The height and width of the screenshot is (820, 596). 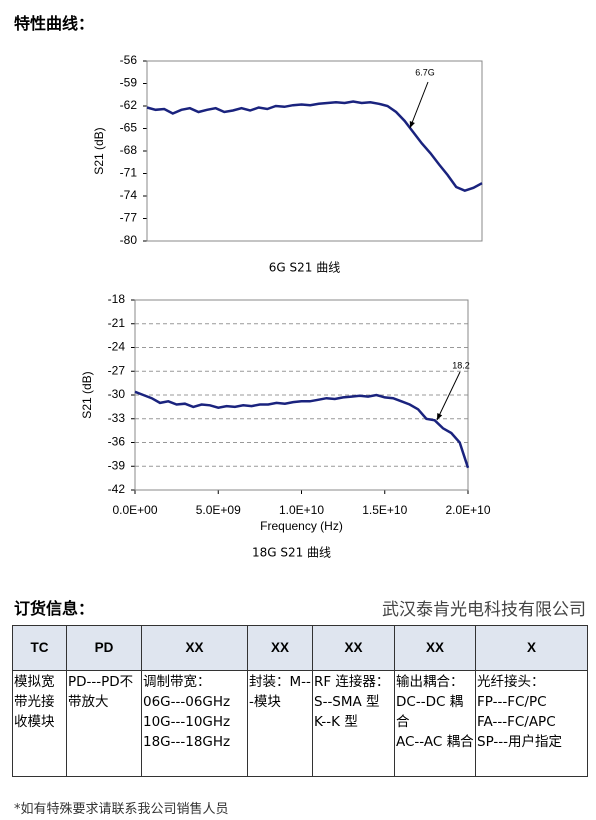 What do you see at coordinates (301, 510) in the screenshot?
I see `x-tick-label: 1.0E+10` at bounding box center [301, 510].